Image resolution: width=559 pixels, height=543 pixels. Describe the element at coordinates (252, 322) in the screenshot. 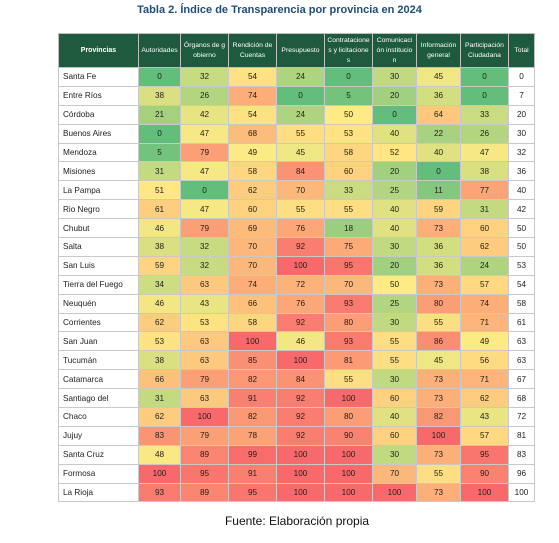

I see `score-cell: 58` at that location.